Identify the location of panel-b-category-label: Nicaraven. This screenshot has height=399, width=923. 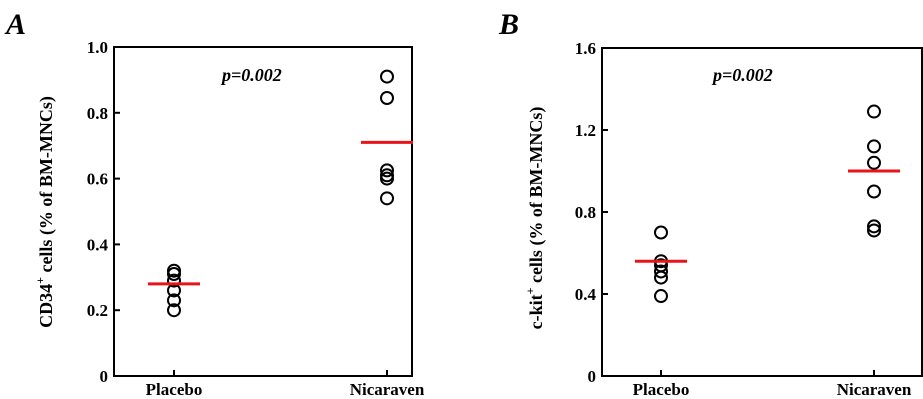
(874, 389).